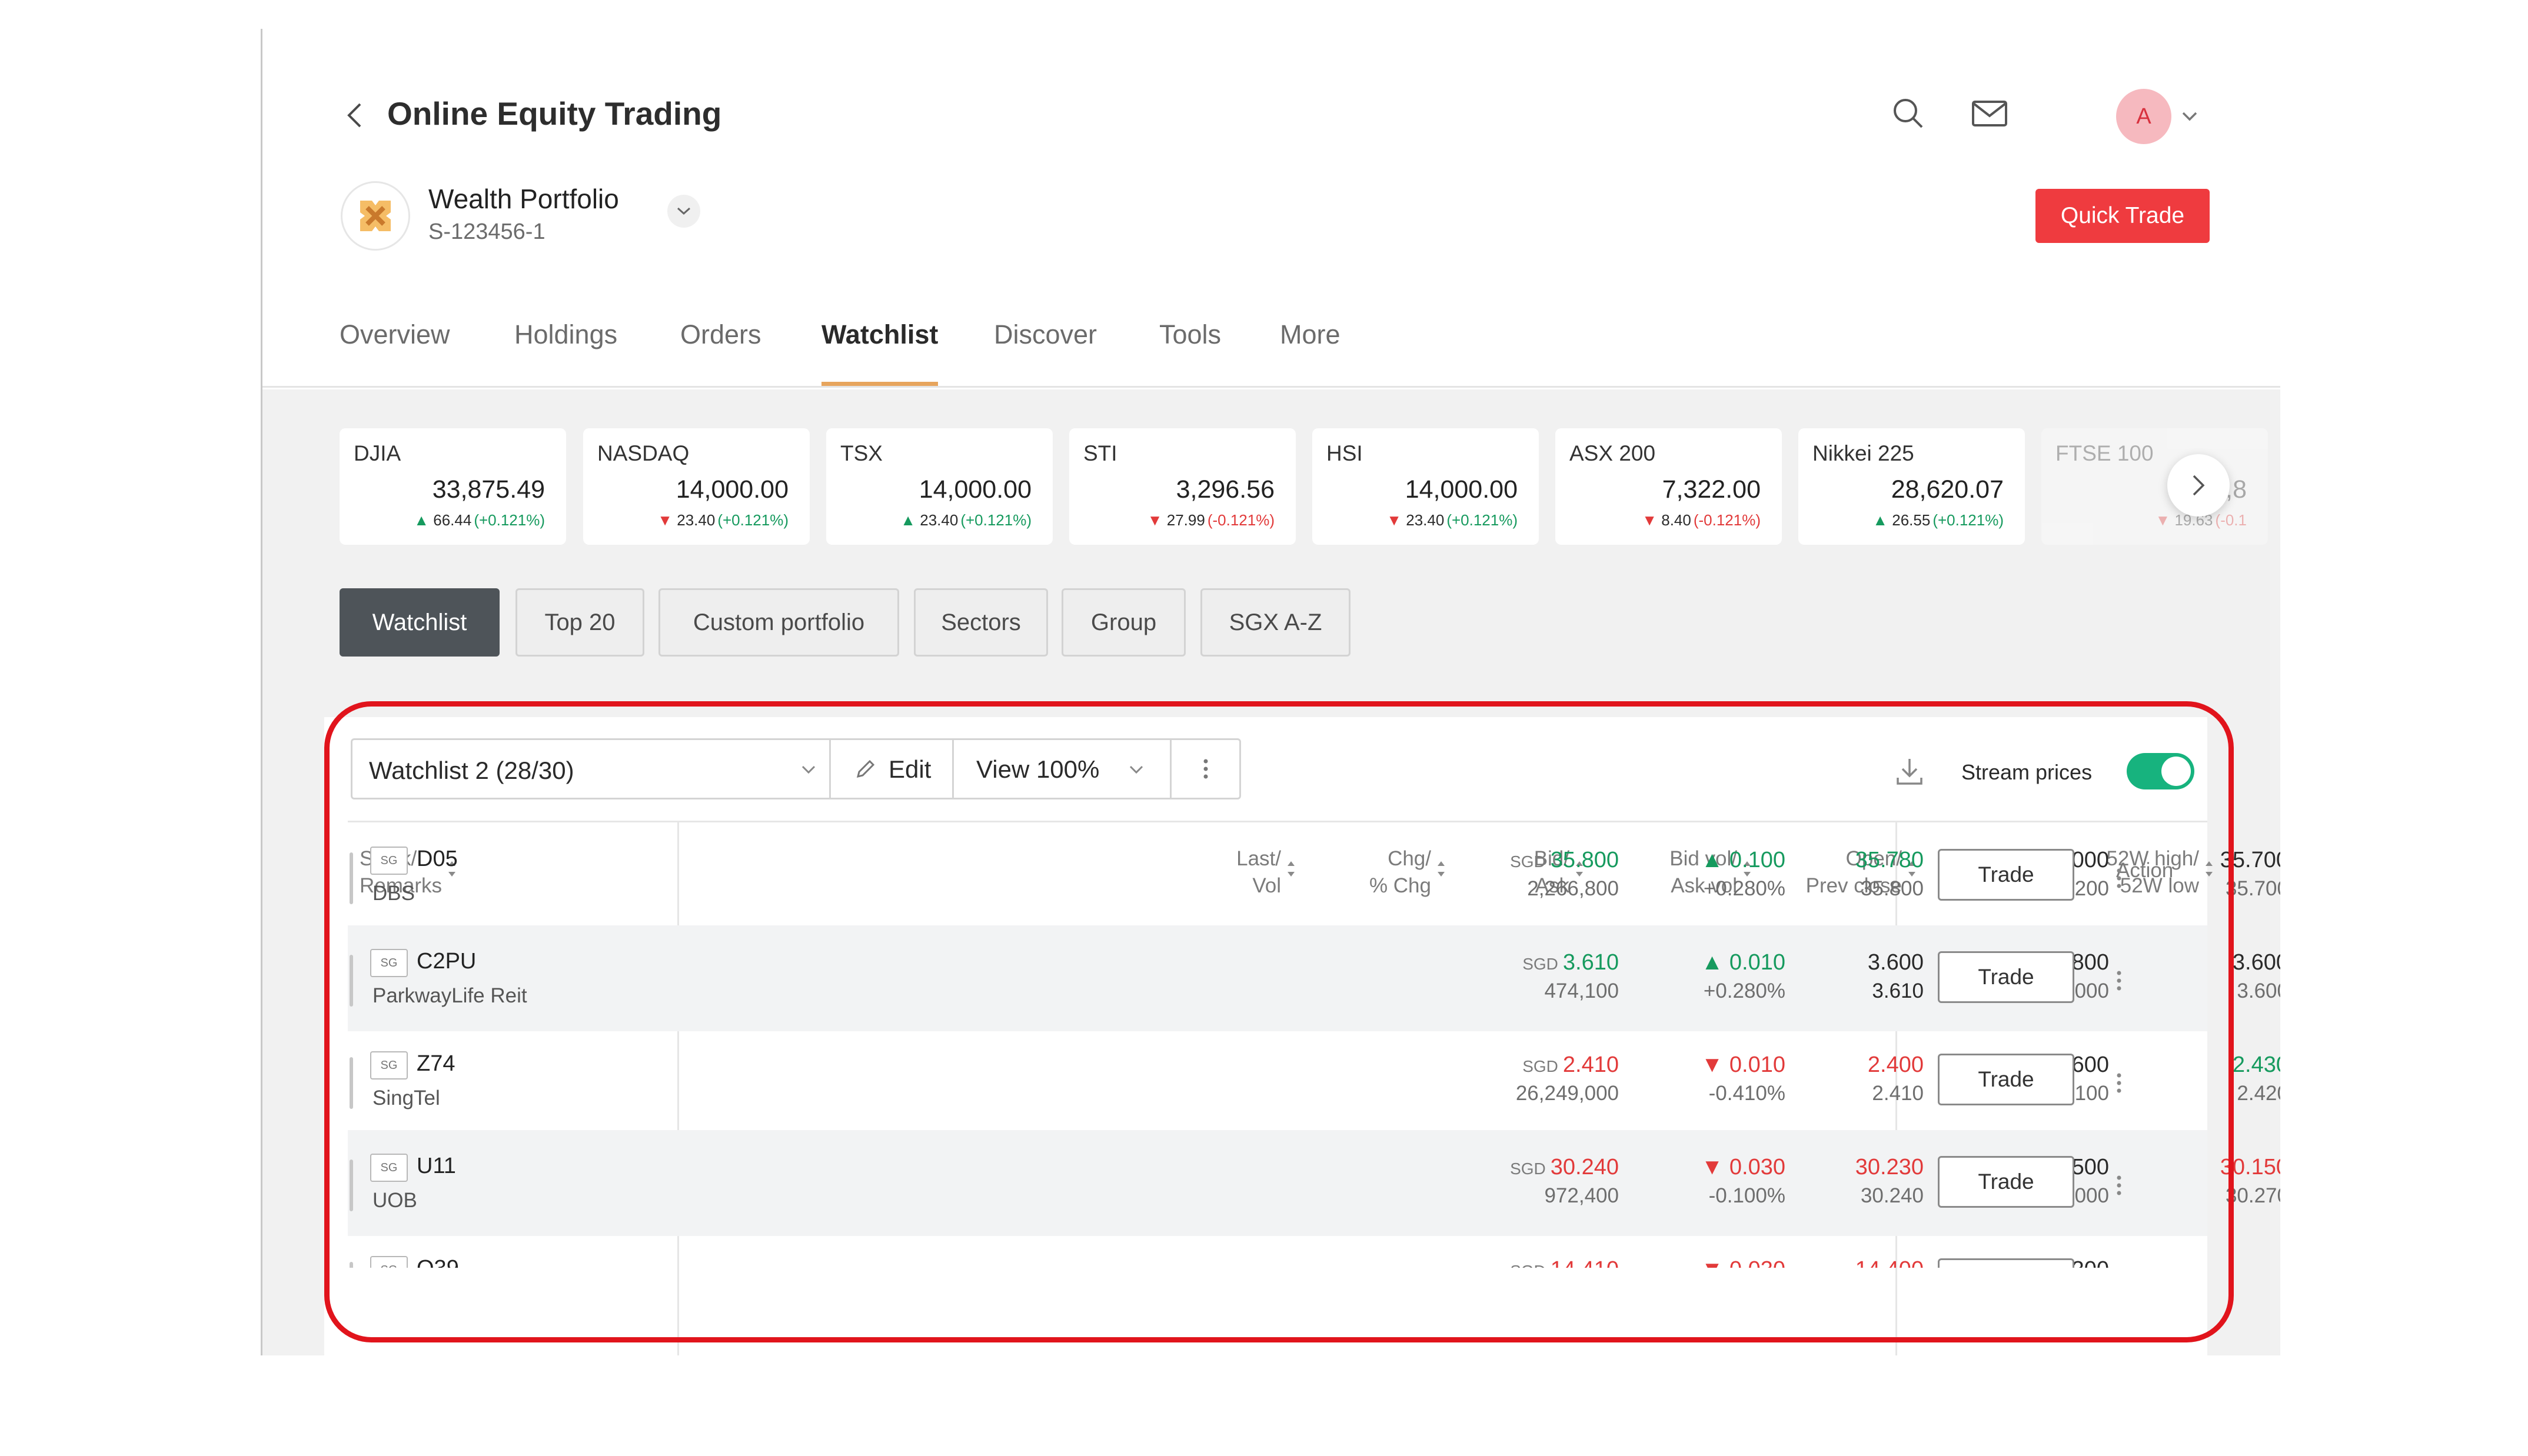  I want to click on triangle-down-icon: ▼, so click(1712, 1167).